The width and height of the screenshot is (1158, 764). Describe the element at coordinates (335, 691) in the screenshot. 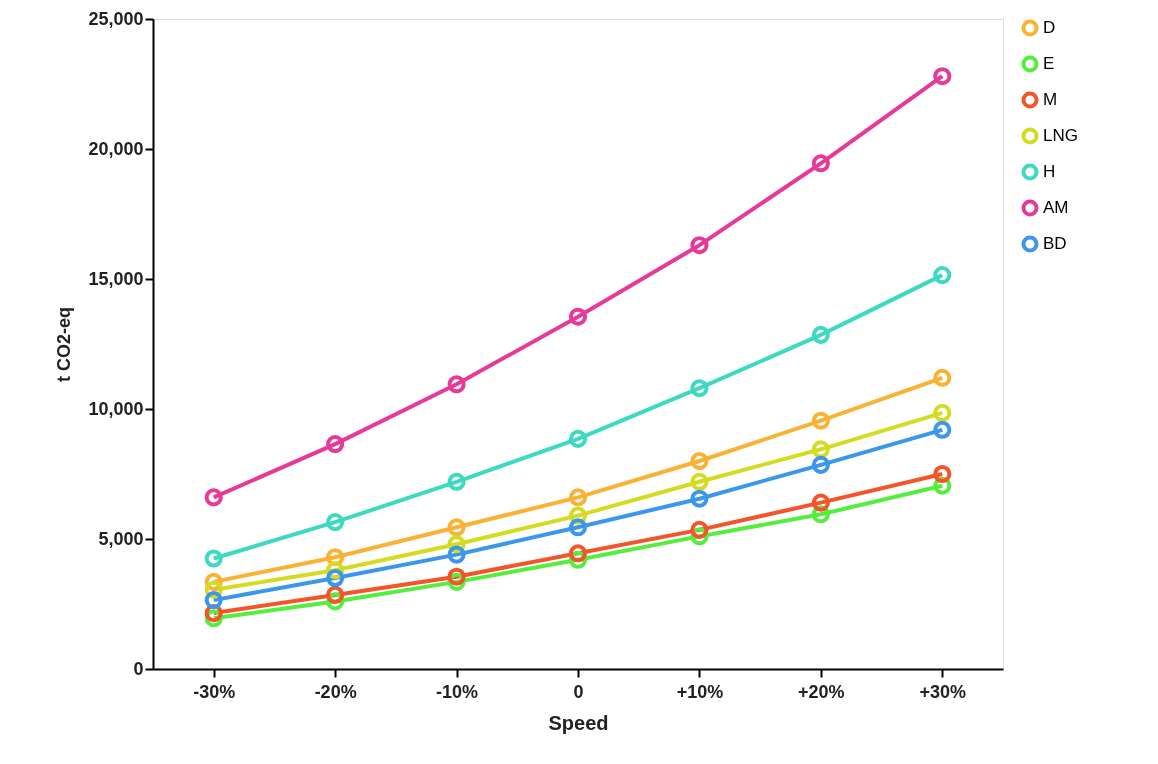

I see `x-tick-label: -20%` at that location.